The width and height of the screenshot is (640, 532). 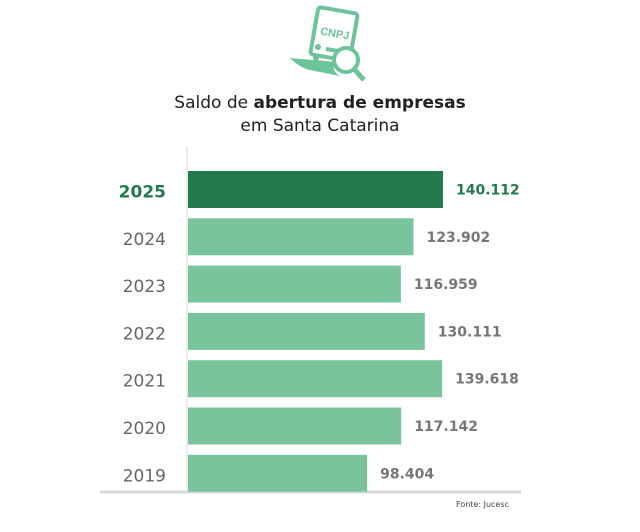 What do you see at coordinates (315, 379) in the screenshot?
I see `bar-2021` at bounding box center [315, 379].